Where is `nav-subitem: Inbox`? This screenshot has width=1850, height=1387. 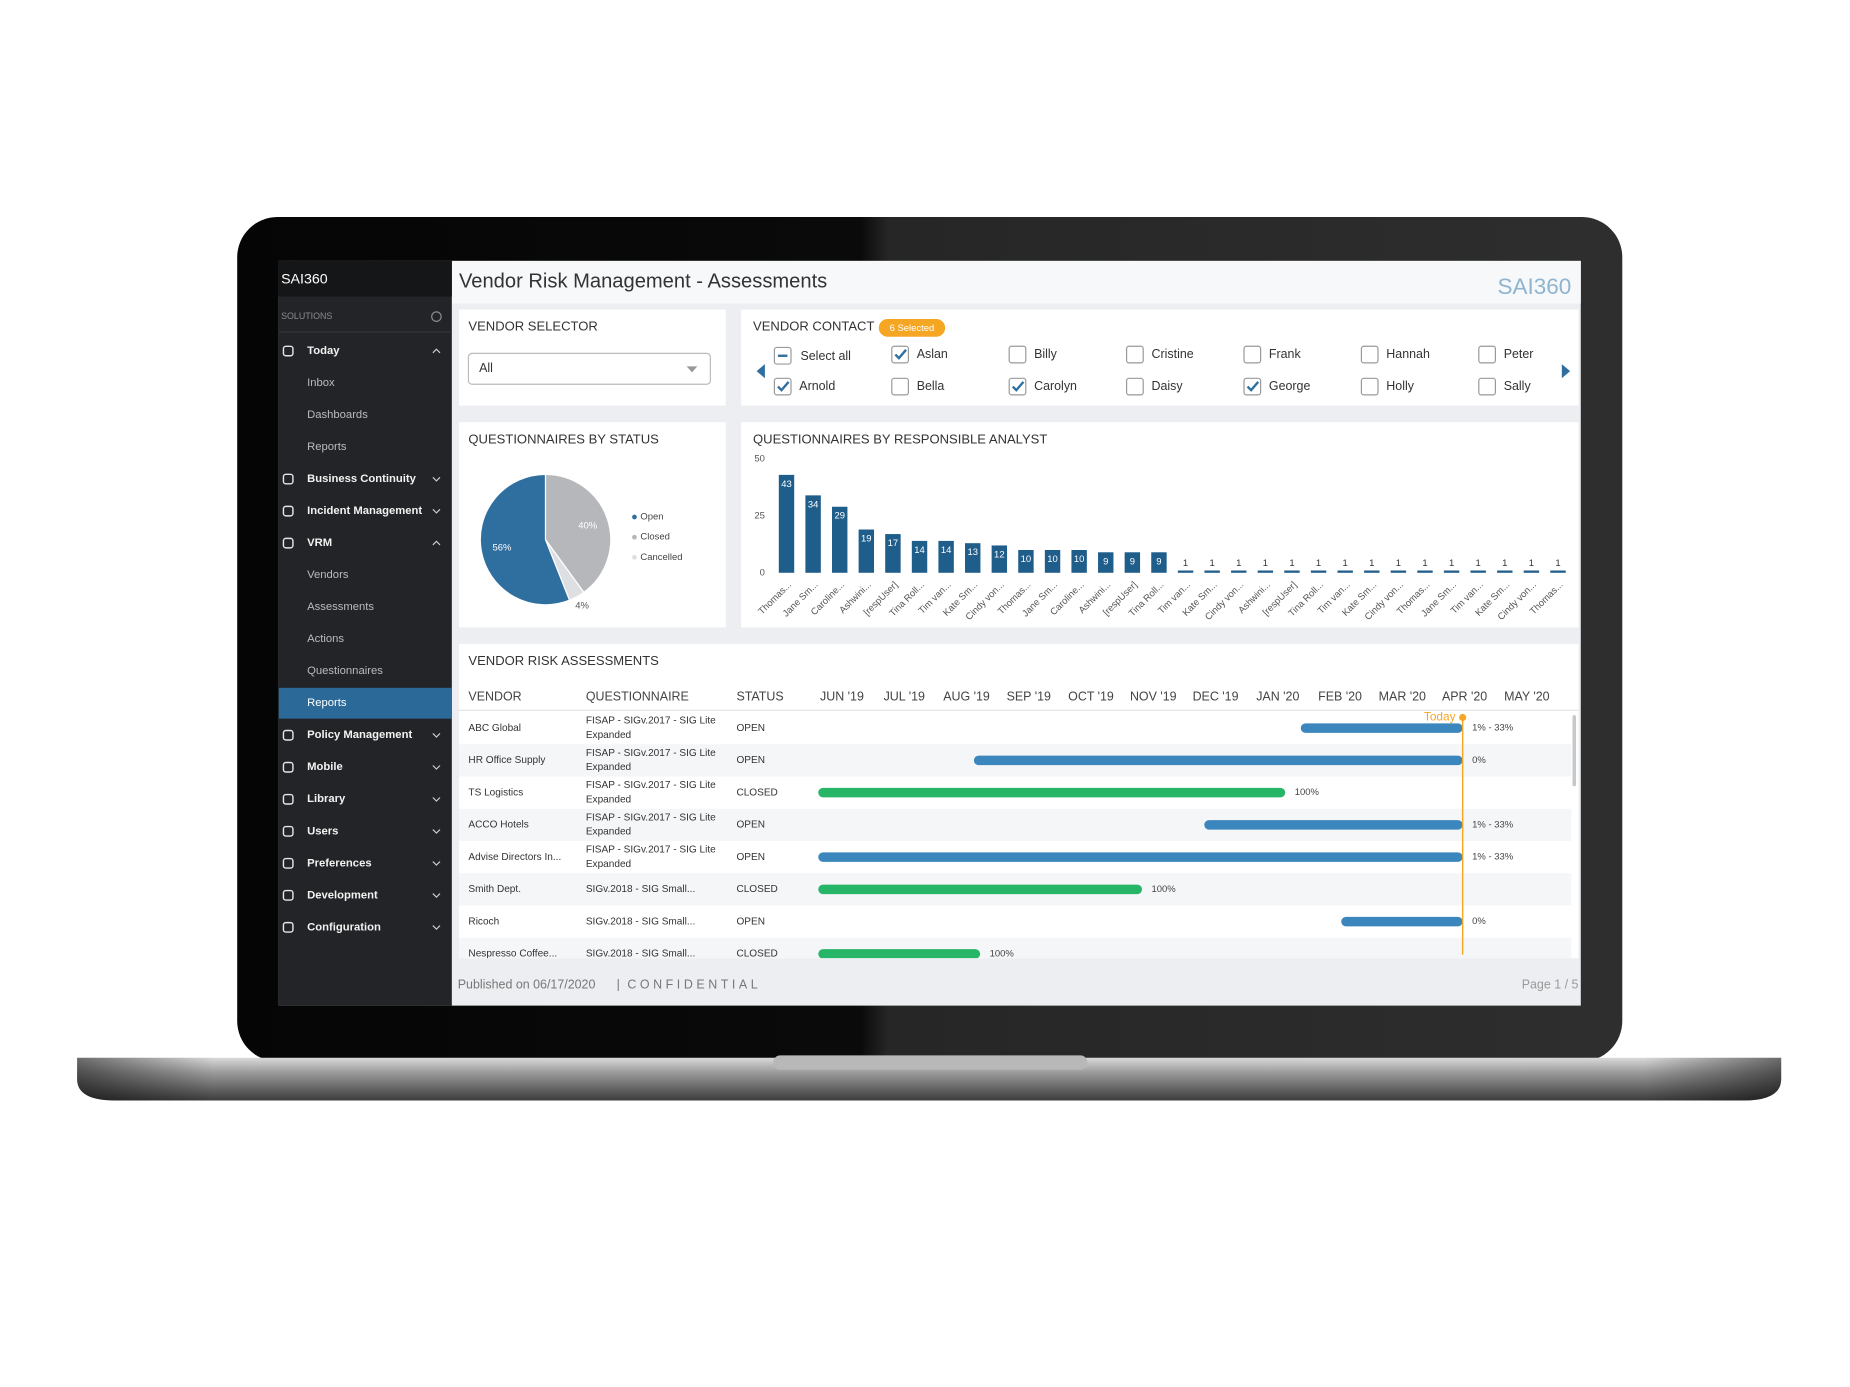 nav-subitem: Inbox is located at coordinates (321, 383).